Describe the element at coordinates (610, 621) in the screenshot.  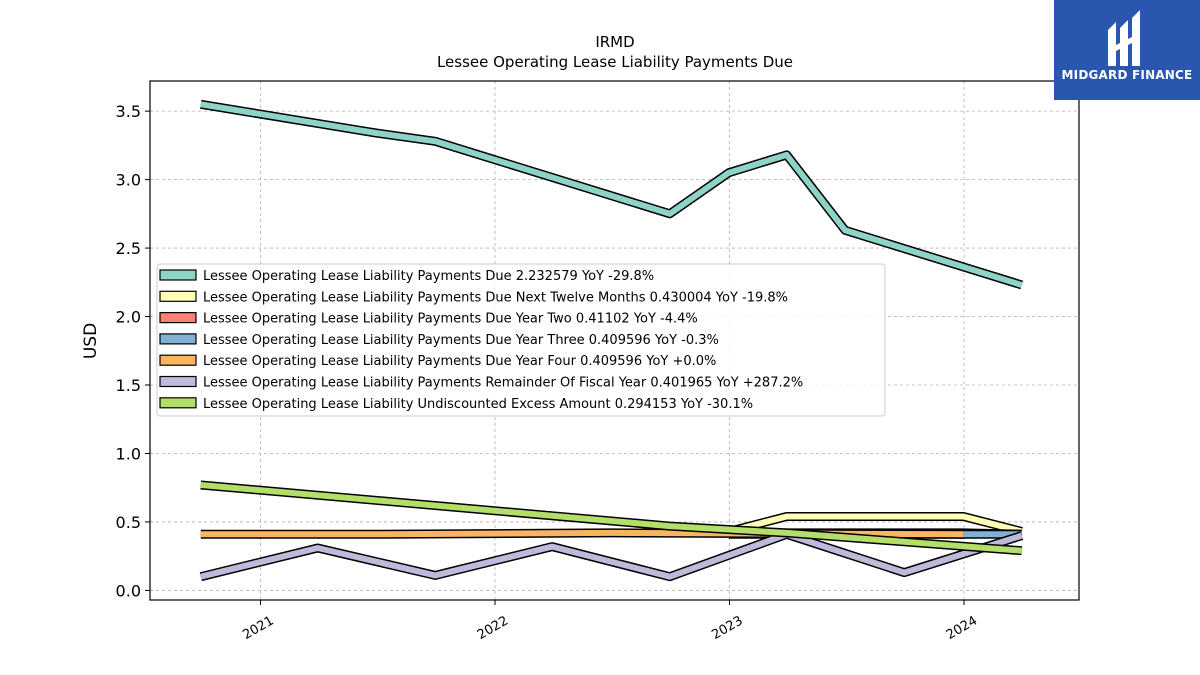
I see `x-axis: 2021 2022 2023 2024` at that location.